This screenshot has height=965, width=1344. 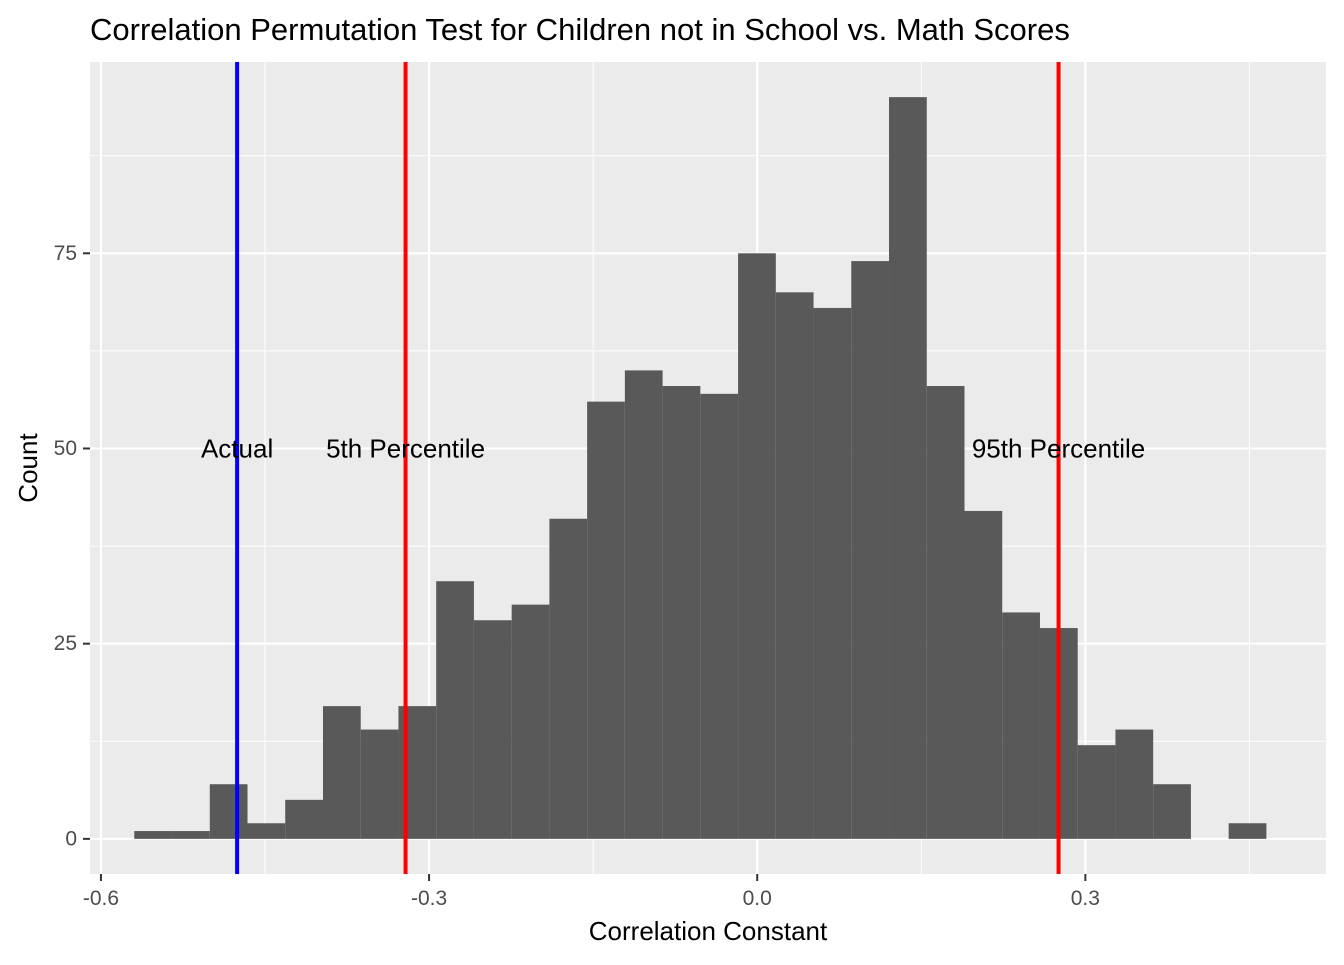 What do you see at coordinates (72, 546) in the screenshot?
I see `y-axis: 0 25 50 75` at bounding box center [72, 546].